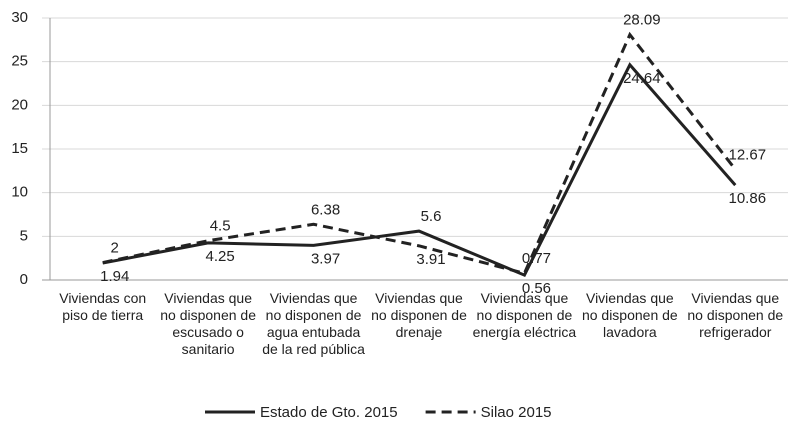 The width and height of the screenshot is (788, 434). I want to click on x-tick-label: Viviendas que no disponen de lavadora, so click(629, 315).